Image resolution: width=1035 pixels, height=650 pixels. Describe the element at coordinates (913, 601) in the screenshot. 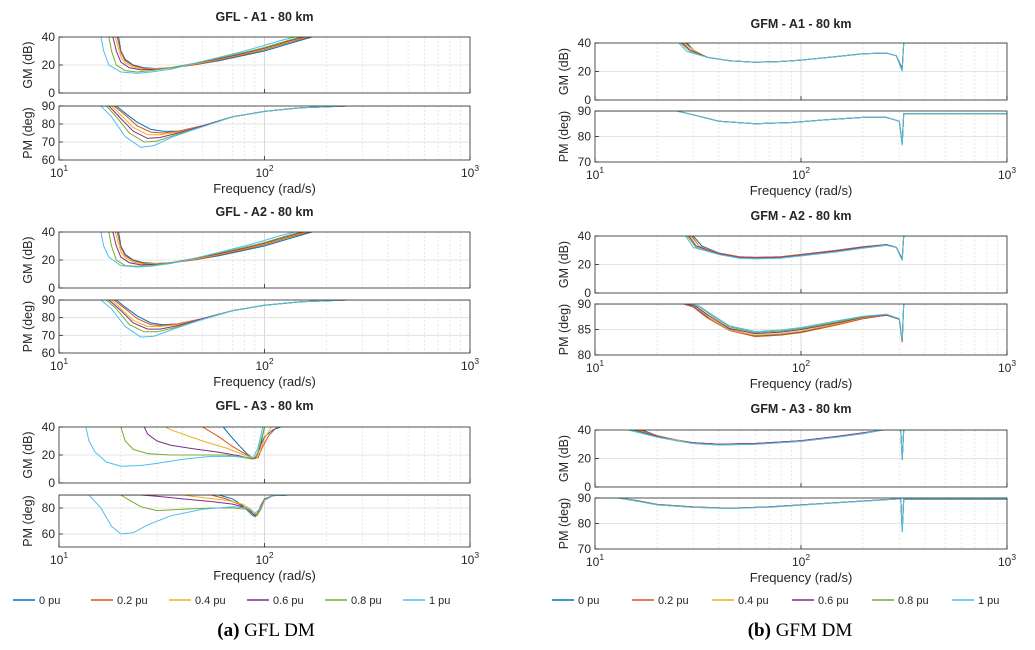

I see `legend-label: 0.8 pu` at that location.